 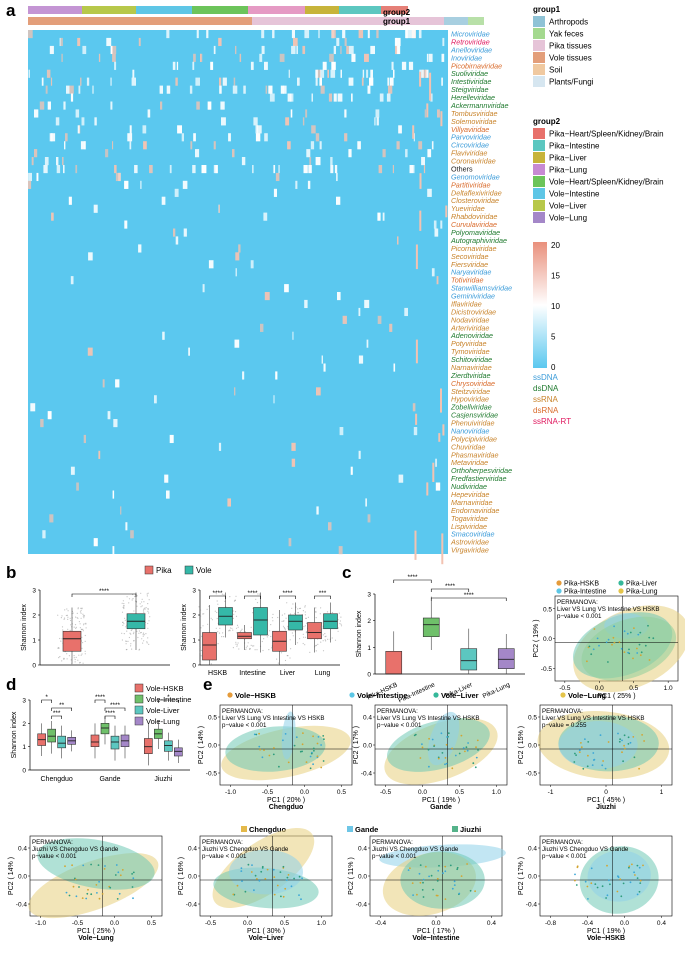 I want to click on x-tick-label: 1, so click(x=662, y=792).